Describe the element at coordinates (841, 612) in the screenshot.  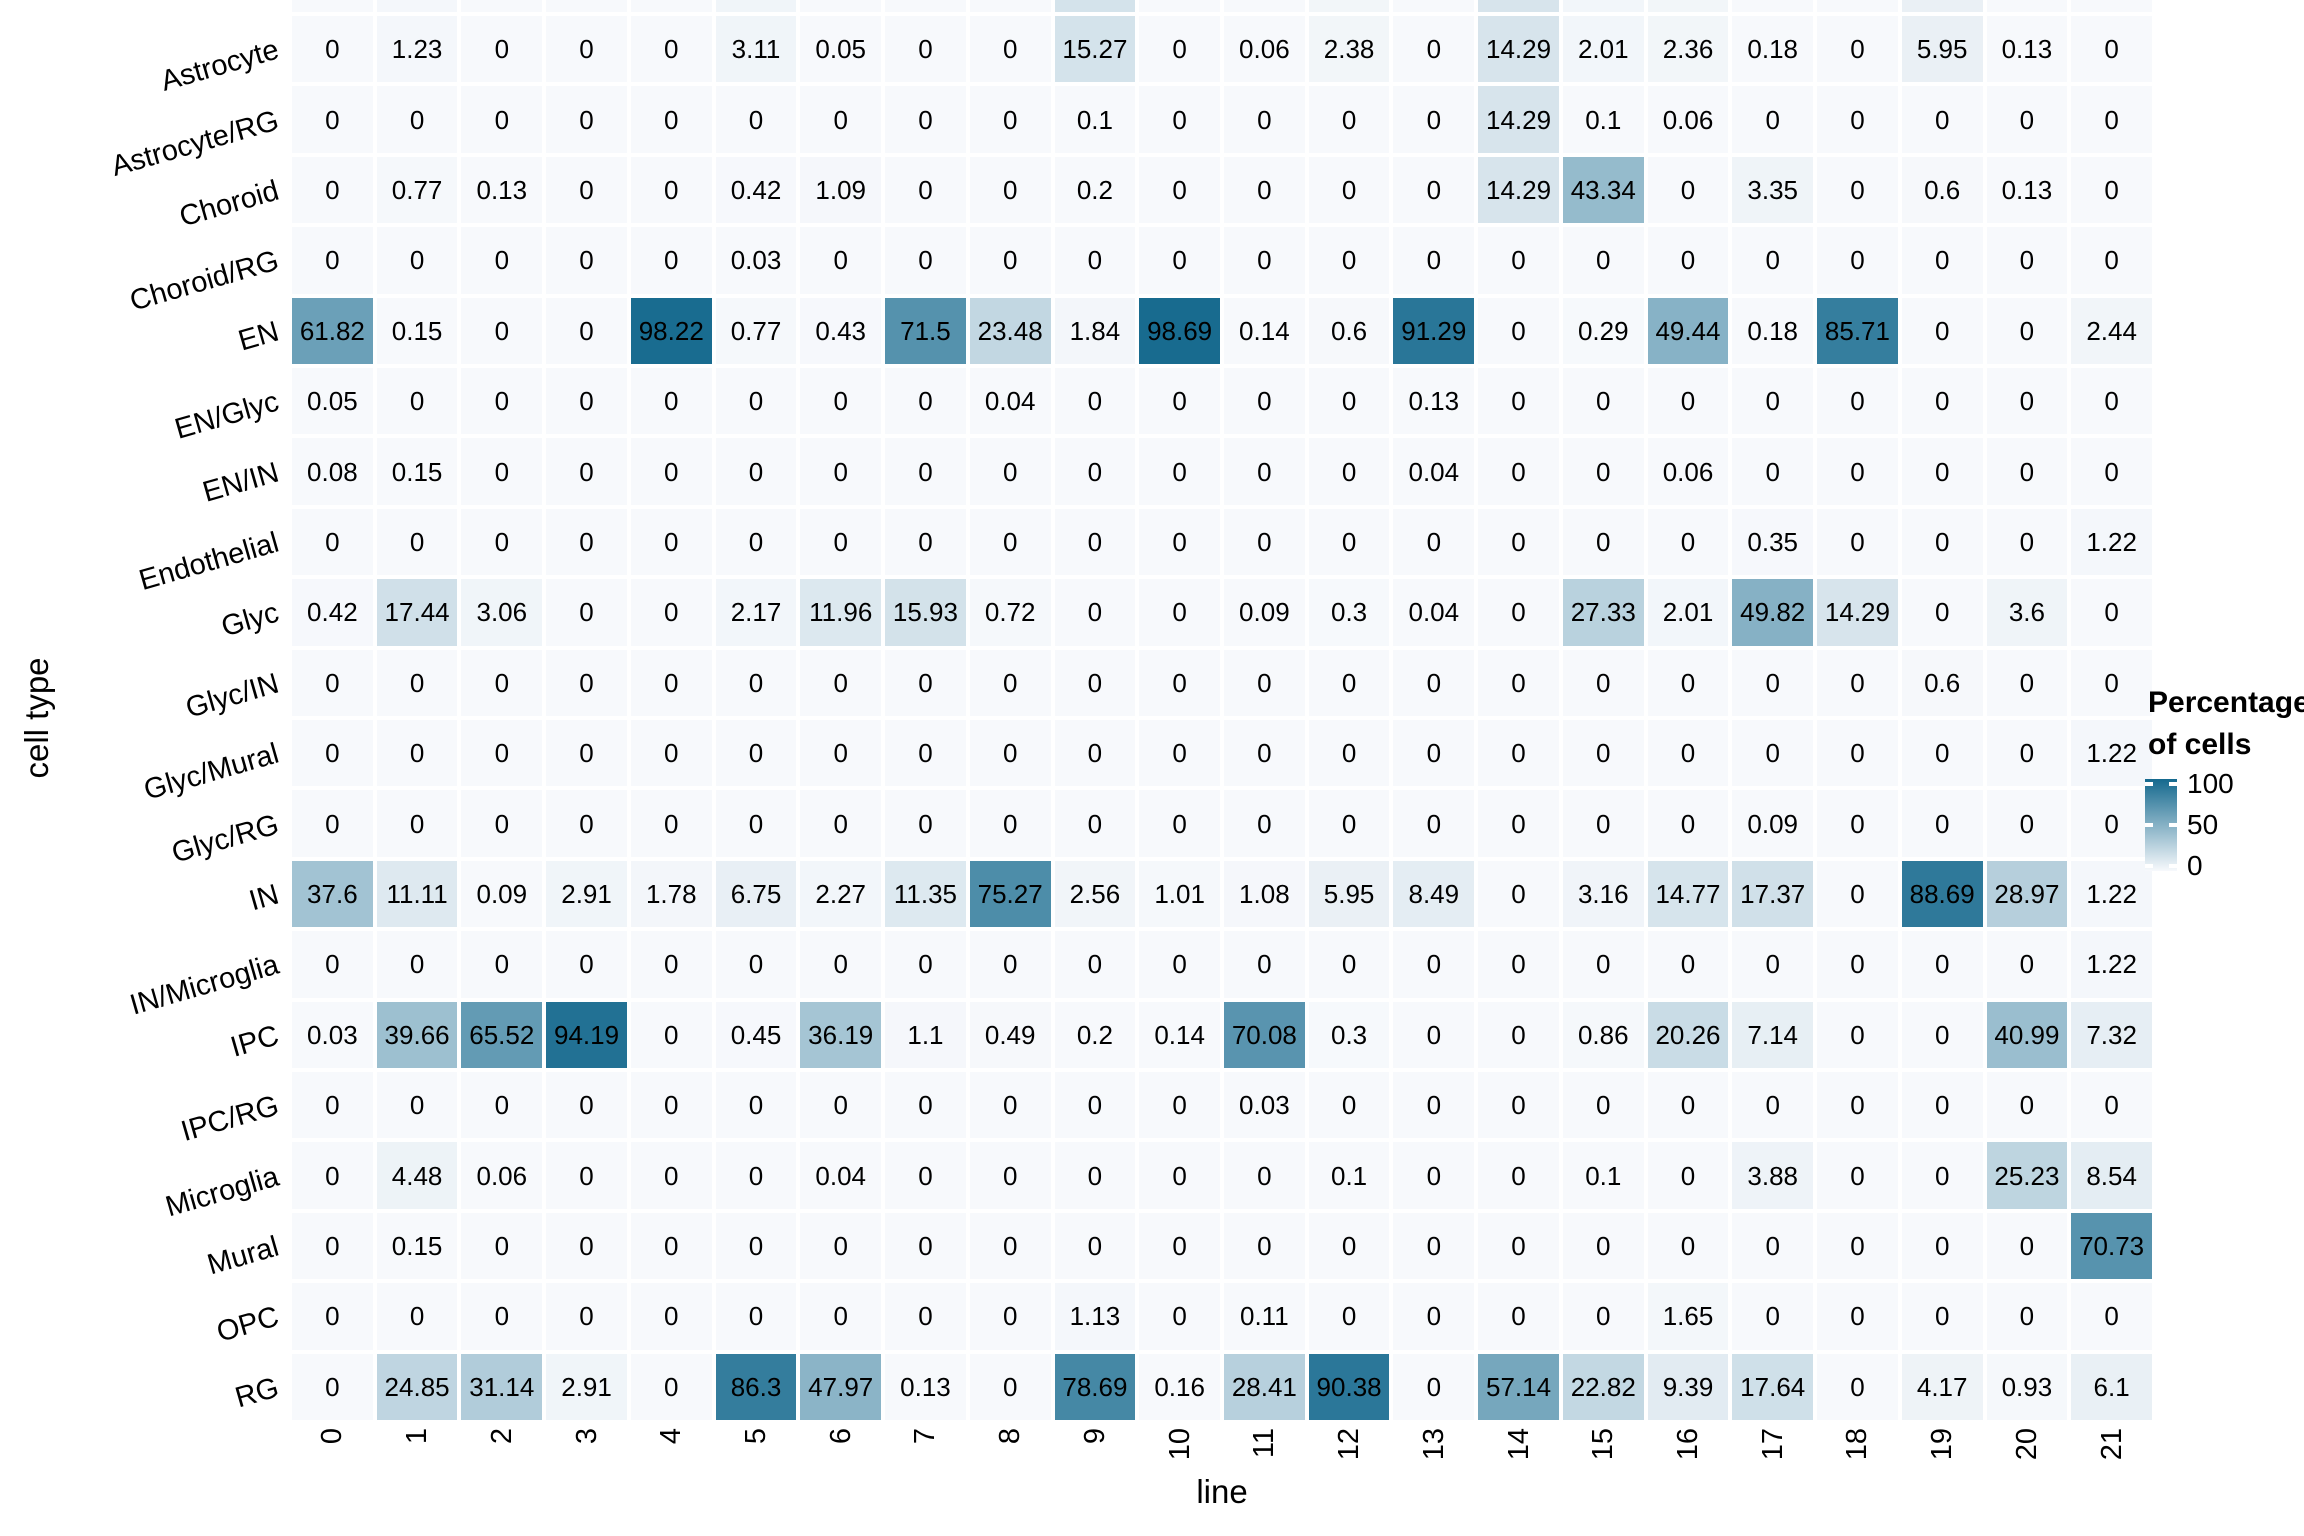
I see `heatmap-cell: 11.96` at that location.